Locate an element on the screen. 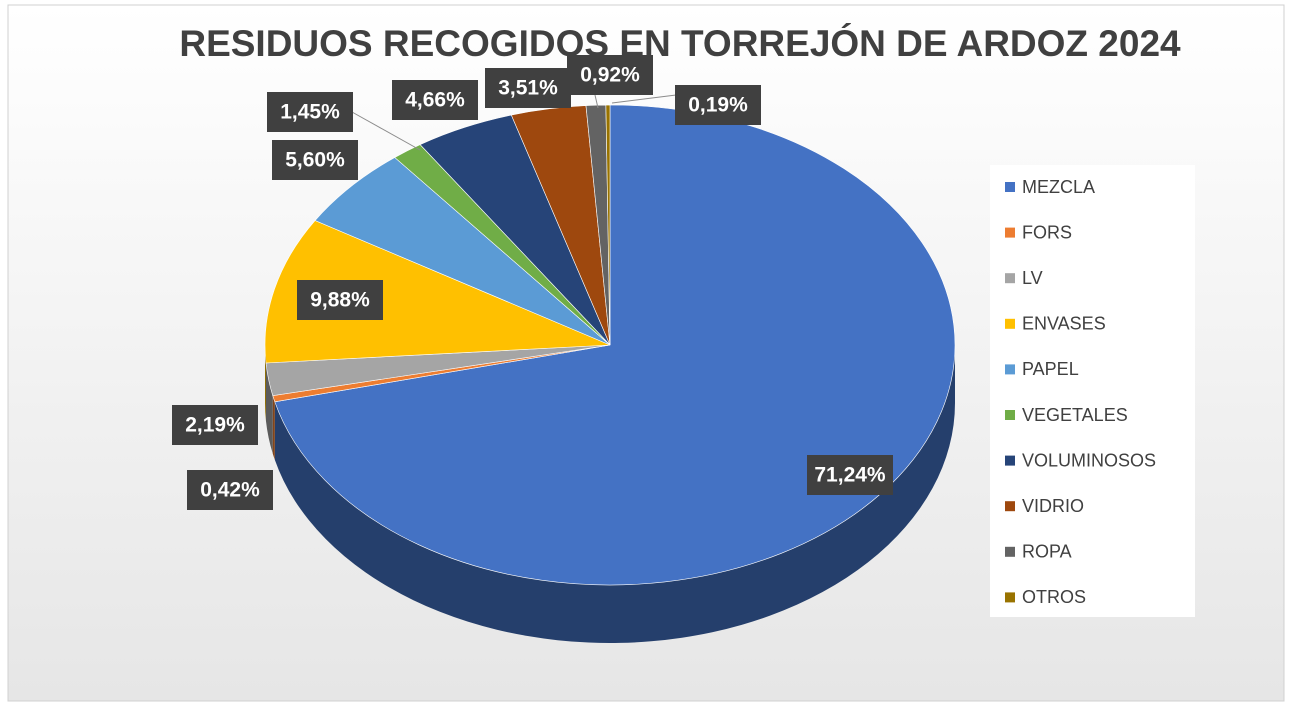  legend-label: VEGETALES is located at coordinates (1075, 415).